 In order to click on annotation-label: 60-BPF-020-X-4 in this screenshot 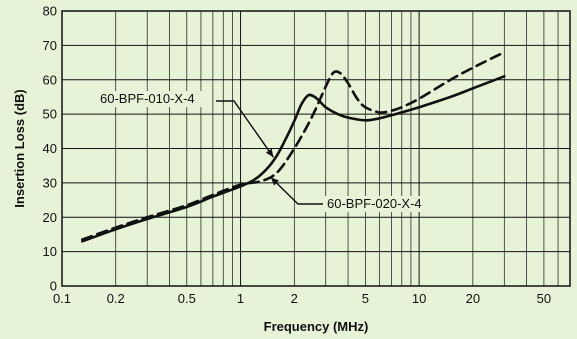, I will do `click(374, 203)`.